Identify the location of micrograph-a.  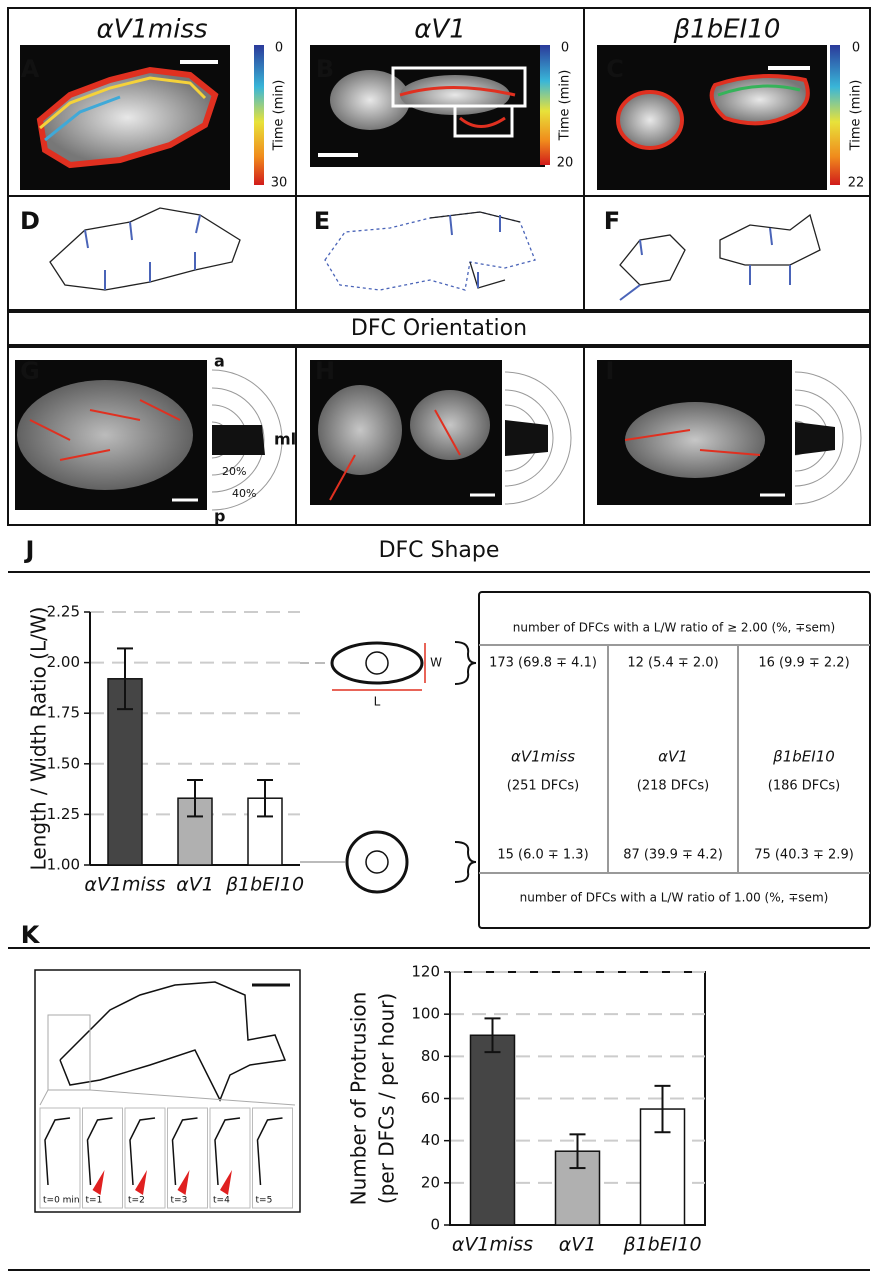
(125, 117).